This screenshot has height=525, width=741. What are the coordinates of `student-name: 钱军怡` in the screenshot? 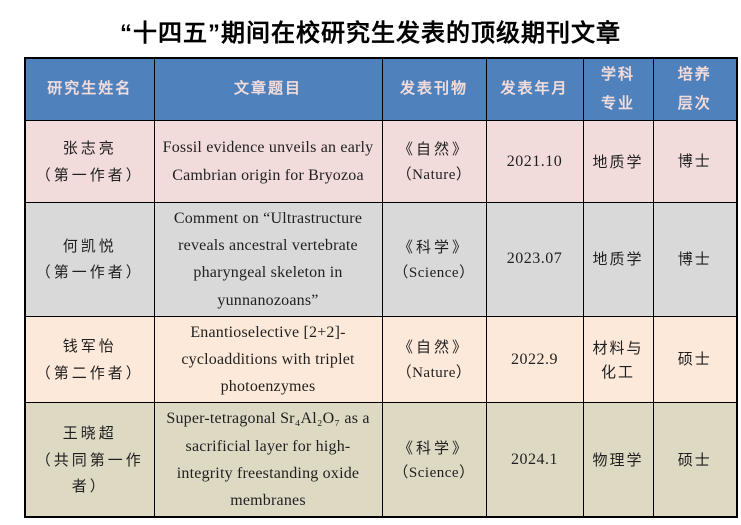 It's located at (89, 346).